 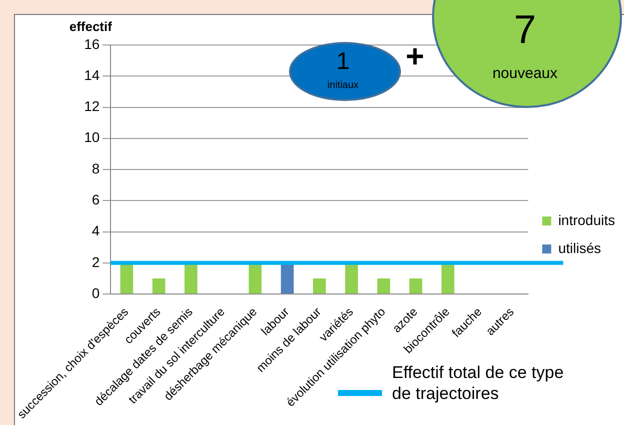 I want to click on y-tick-label: 12, so click(x=92, y=106).